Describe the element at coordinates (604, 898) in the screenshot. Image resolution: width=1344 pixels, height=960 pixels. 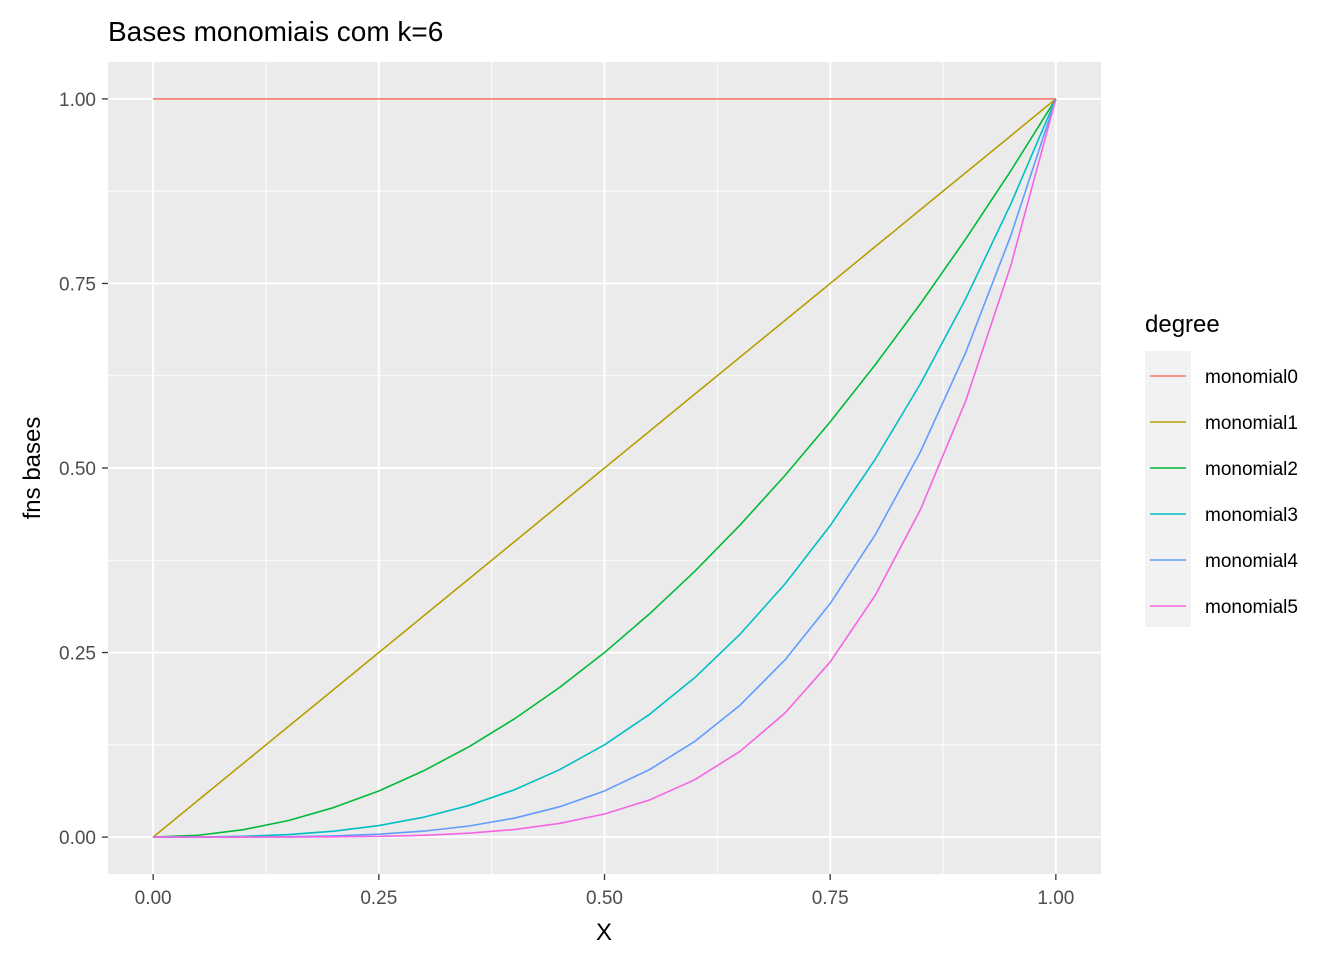
I see `x-tick-label: 0.50` at that location.